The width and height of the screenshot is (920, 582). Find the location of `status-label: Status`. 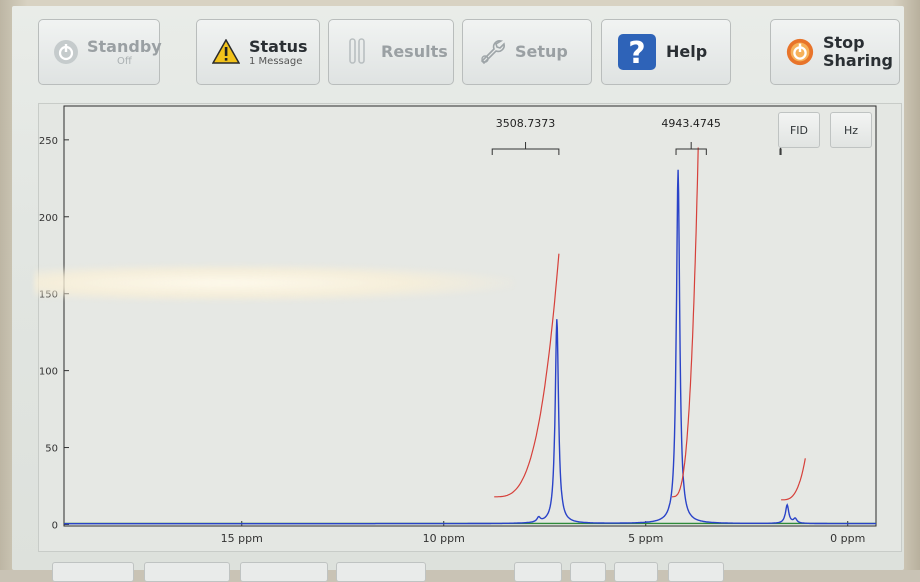

status-label: Status is located at coordinates (278, 46).